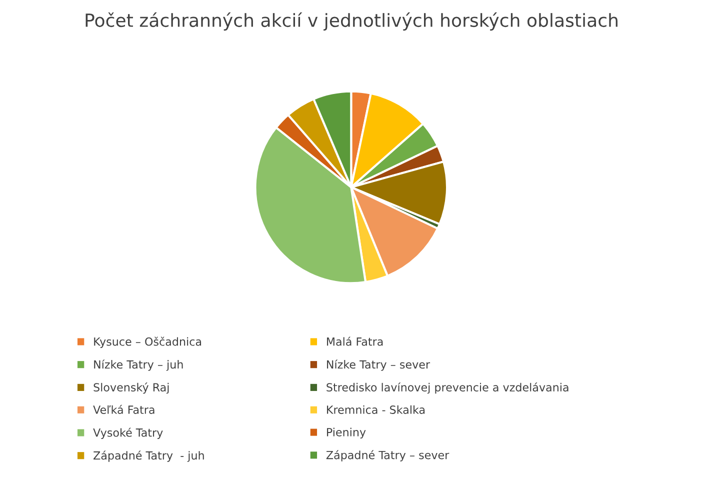 The image size is (703, 477). What do you see at coordinates (378, 365) in the screenshot?
I see `legend-label: Nízke Tatry – sever` at bounding box center [378, 365].